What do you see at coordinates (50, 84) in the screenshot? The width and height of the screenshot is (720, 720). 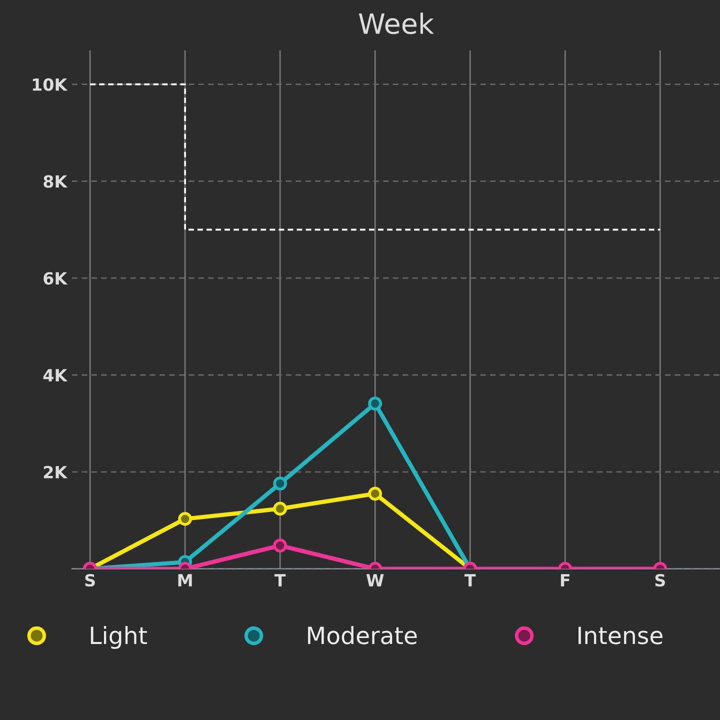 I see `y-tick-label: 10K` at bounding box center [50, 84].